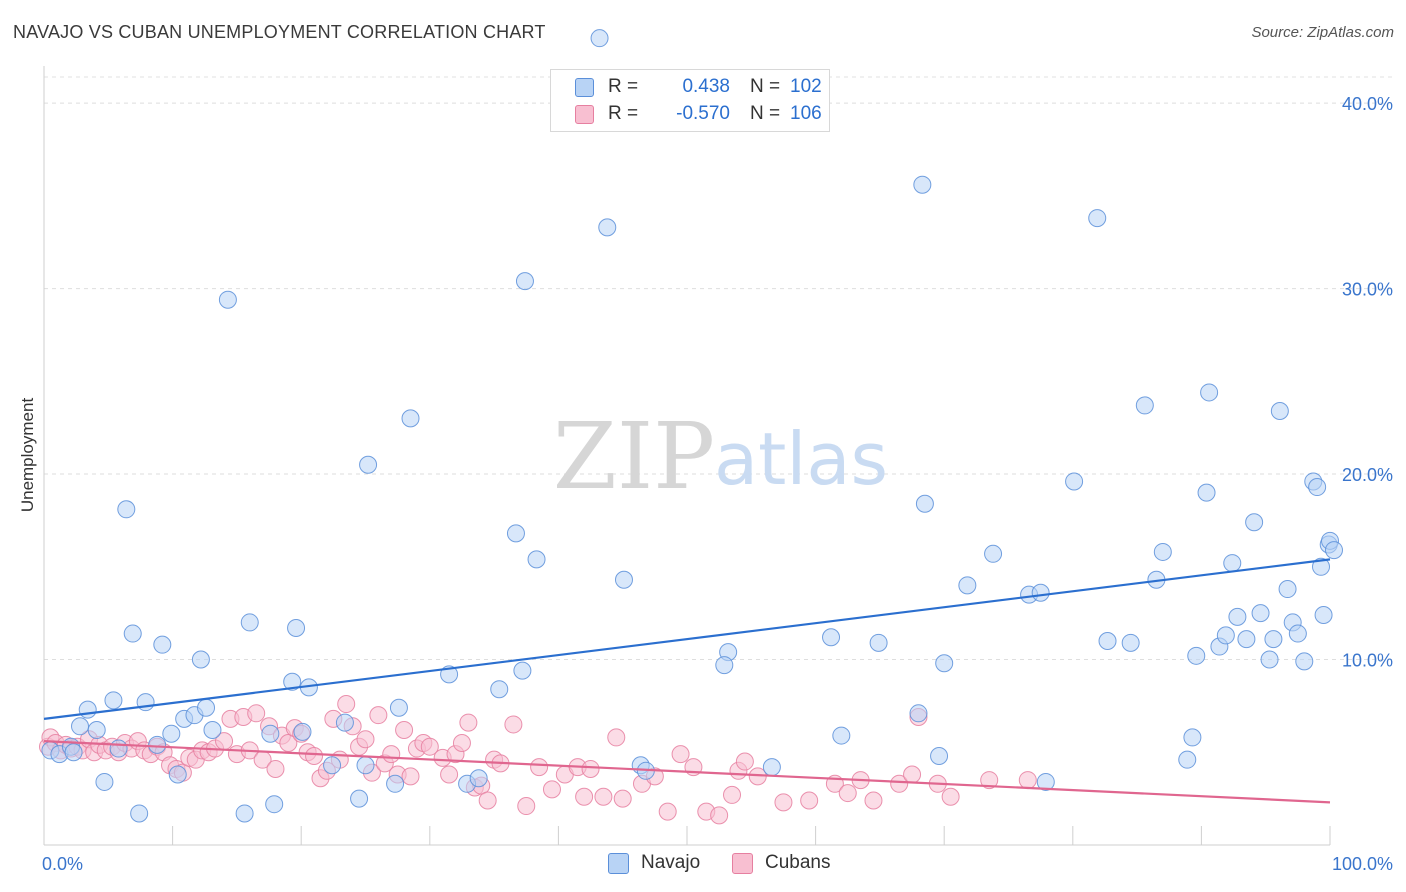 The image size is (1406, 892). I want to click on legend-r-label: R =, so click(623, 86).